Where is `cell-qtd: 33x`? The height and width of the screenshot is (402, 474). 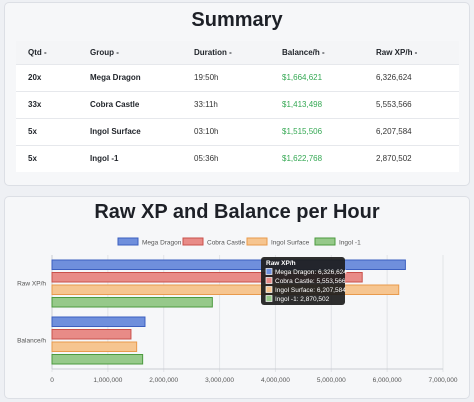 cell-qtd: 33x is located at coordinates (47, 104).